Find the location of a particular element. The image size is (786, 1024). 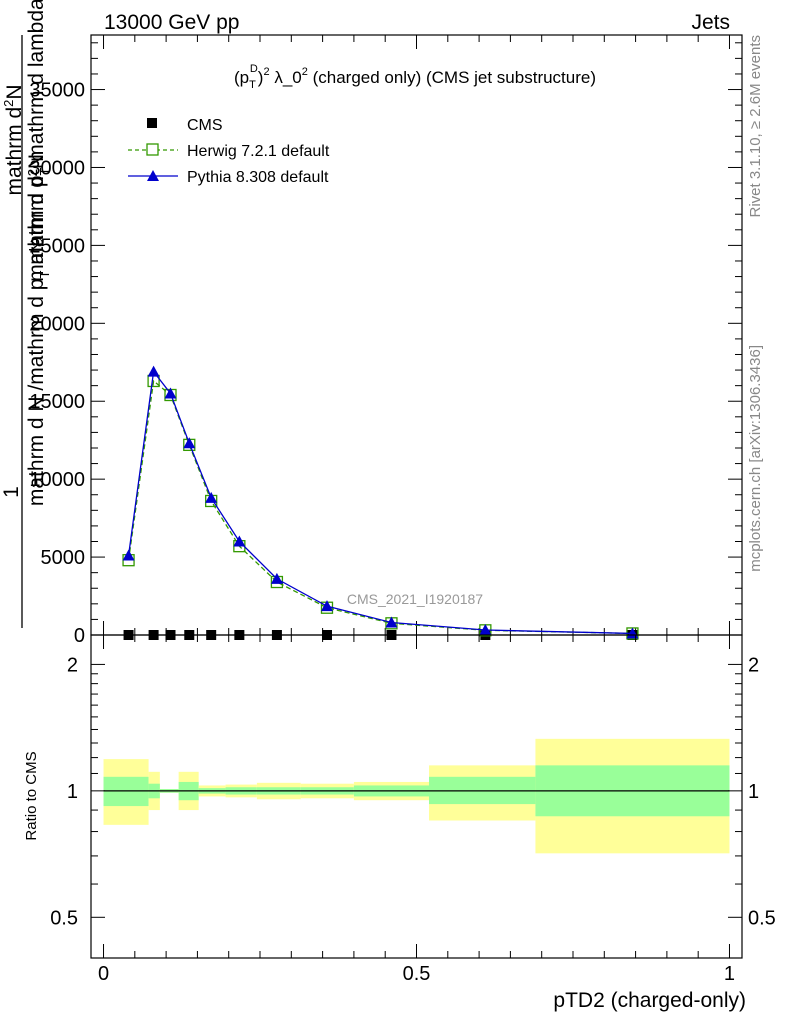

y-tick-label: 5000 is located at coordinates (63, 558).